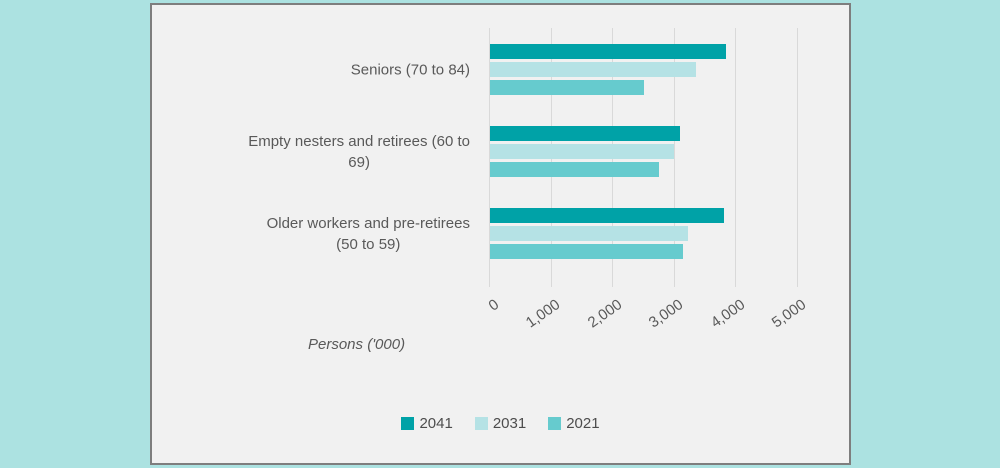  I want to click on bar-2041-group1, so click(608, 51).